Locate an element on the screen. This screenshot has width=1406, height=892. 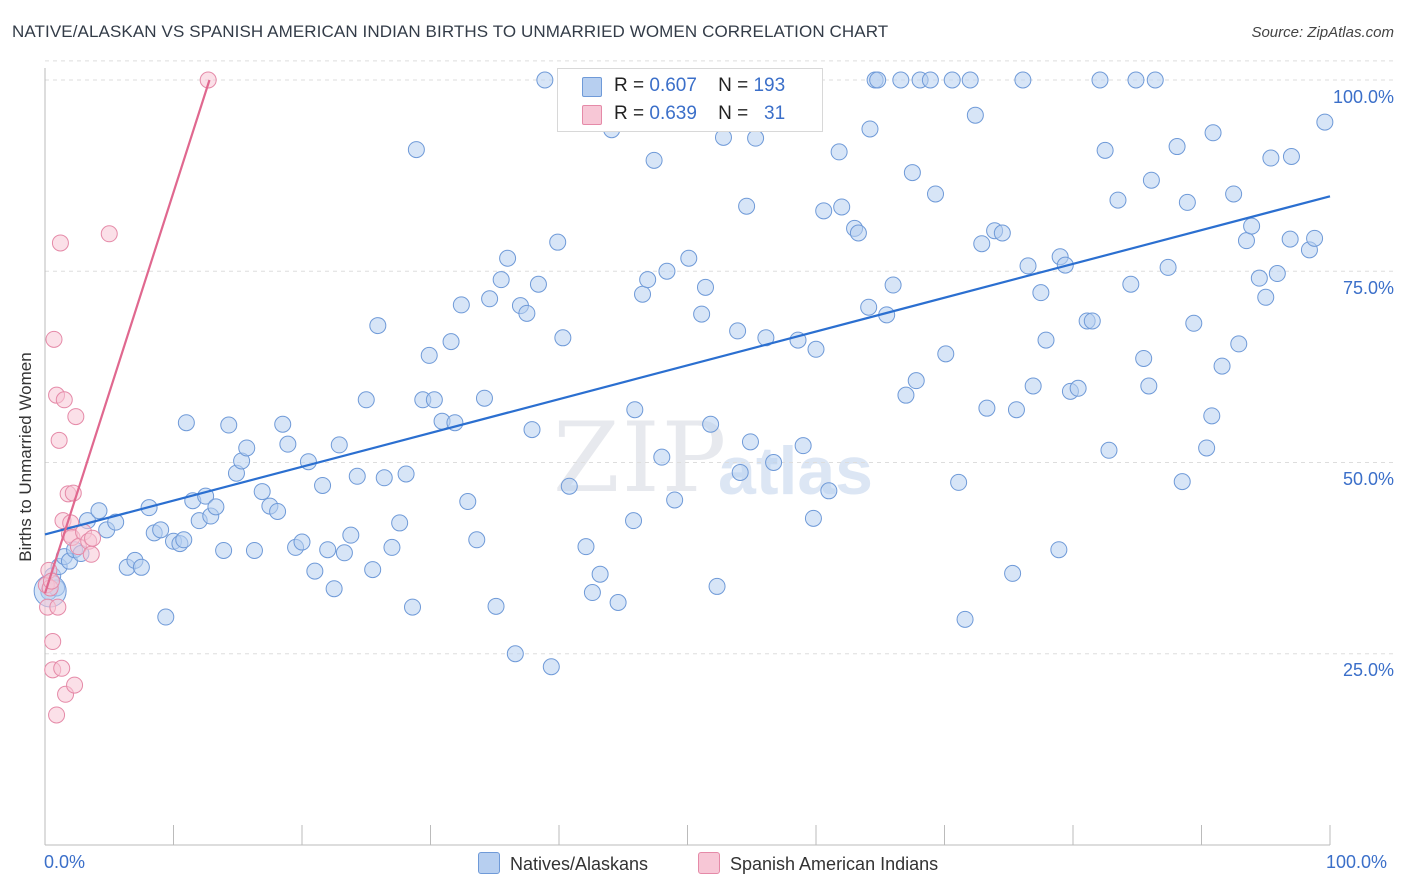
x-tick-label-max: 100.0% is located at coordinates (1357, 862).